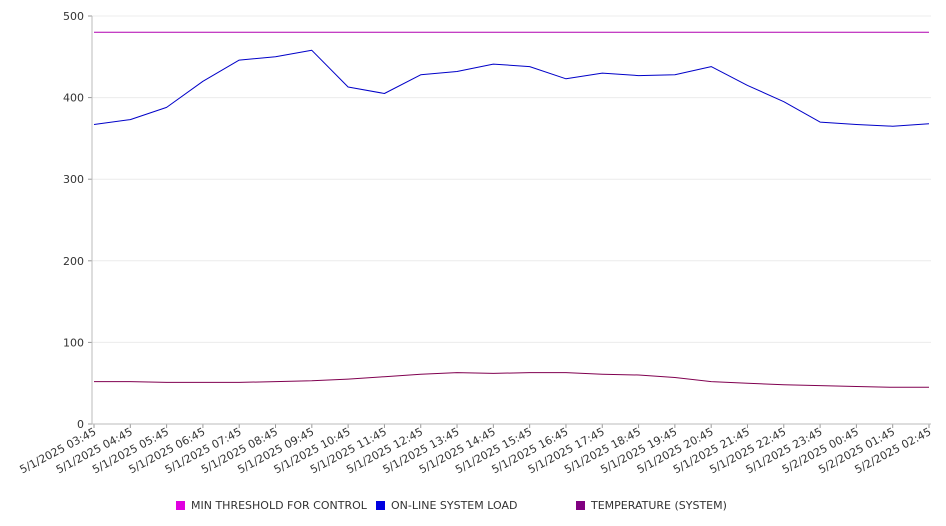 Image resolution: width=946 pixels, height=526 pixels. Describe the element at coordinates (73, 261) in the screenshot. I see `y-tick-label: 200` at that location.